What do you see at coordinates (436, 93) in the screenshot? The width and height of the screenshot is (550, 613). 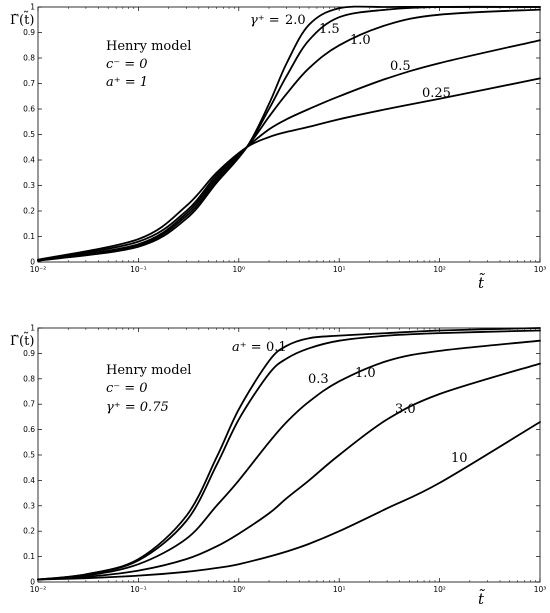 I see `series-label-5: 0.25` at bounding box center [436, 93].